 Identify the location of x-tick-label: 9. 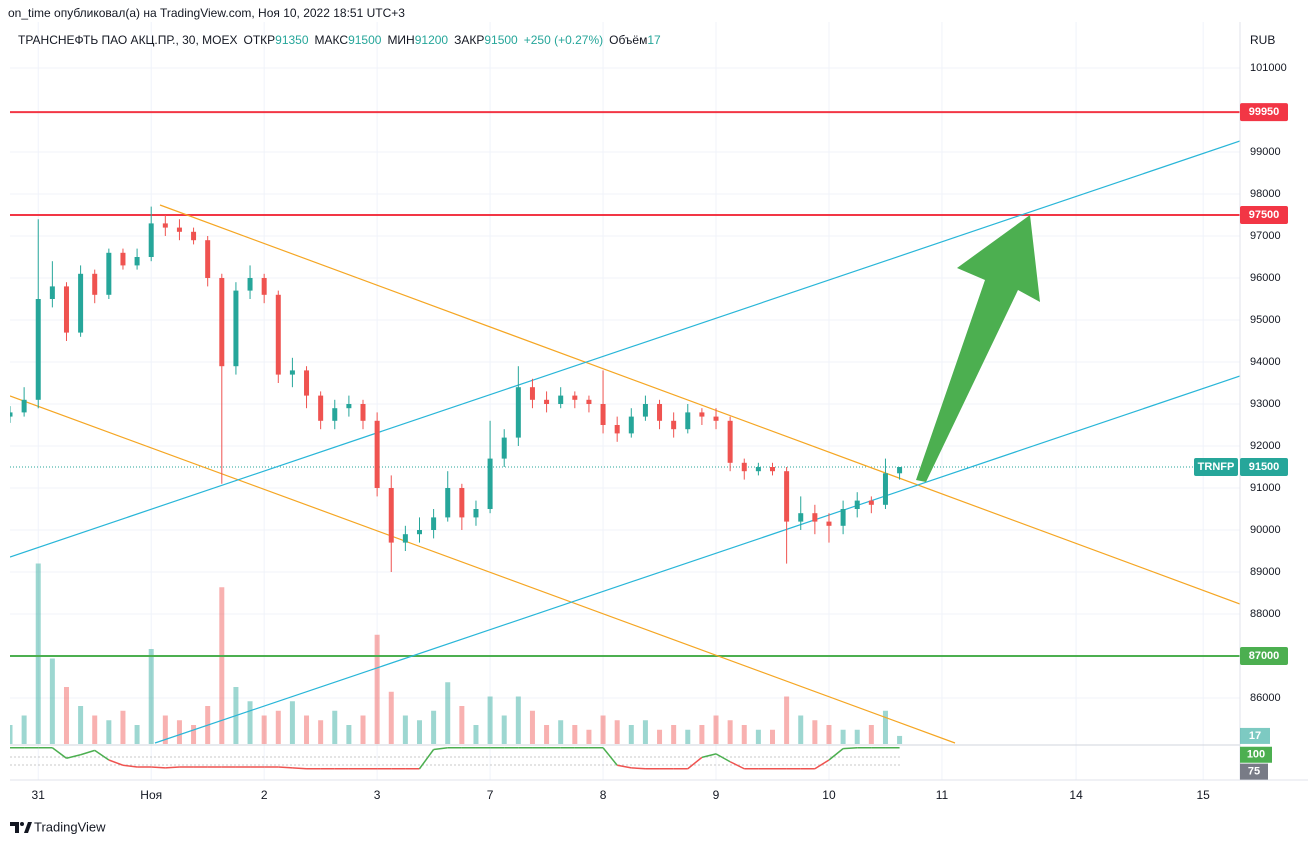
(716, 795).